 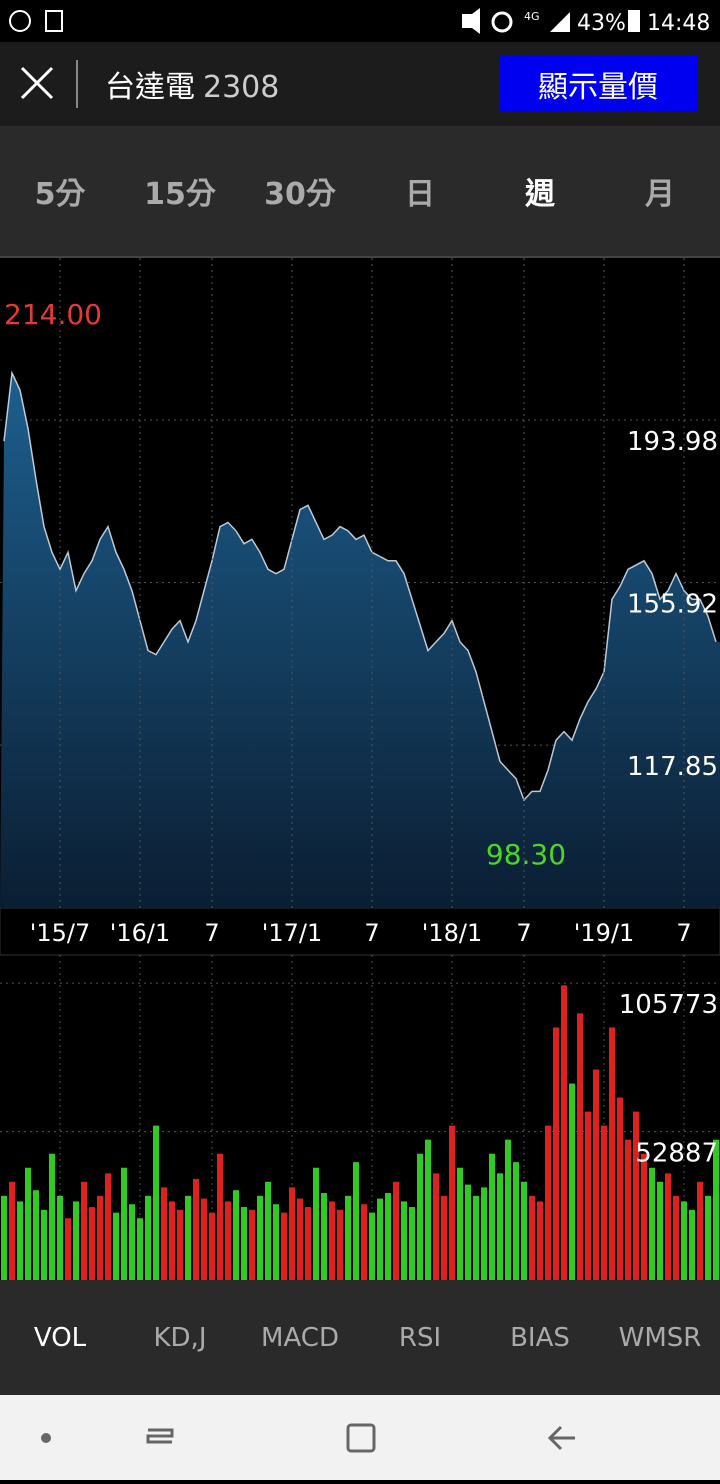 I want to click on network: 4G, so click(x=532, y=16).